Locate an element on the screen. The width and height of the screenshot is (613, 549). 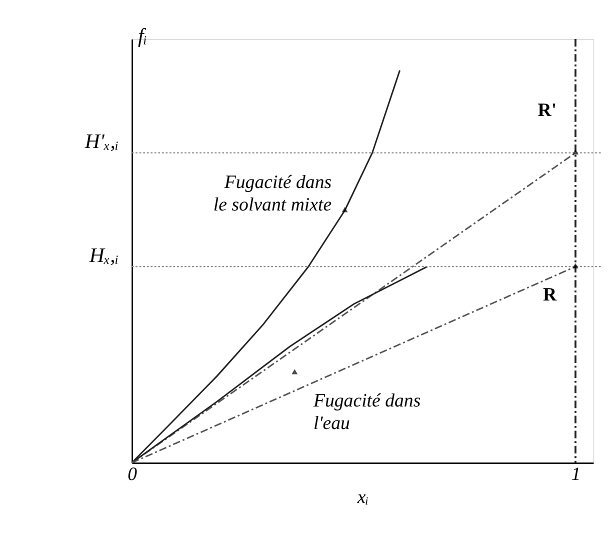
annotation: R is located at coordinates (550, 295).